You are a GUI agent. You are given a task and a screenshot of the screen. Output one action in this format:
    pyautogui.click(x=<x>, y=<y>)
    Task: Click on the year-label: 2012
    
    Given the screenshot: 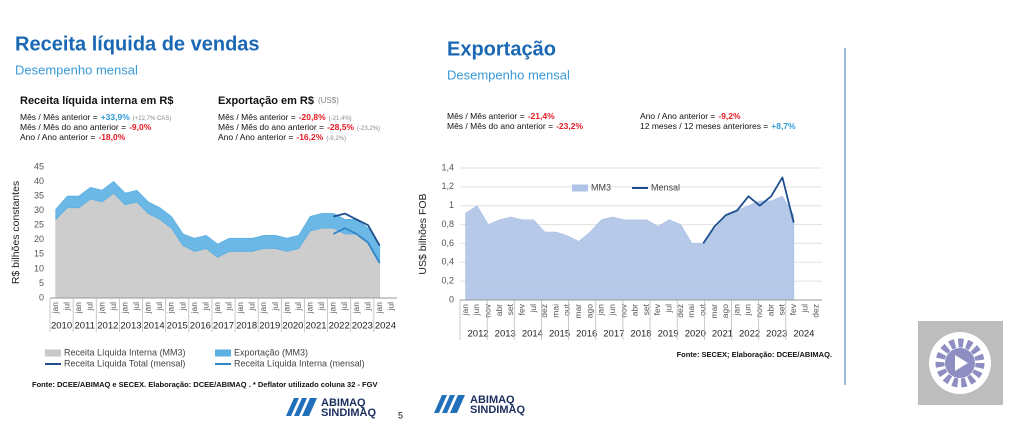 What is the action you would take?
    pyautogui.click(x=478, y=334)
    